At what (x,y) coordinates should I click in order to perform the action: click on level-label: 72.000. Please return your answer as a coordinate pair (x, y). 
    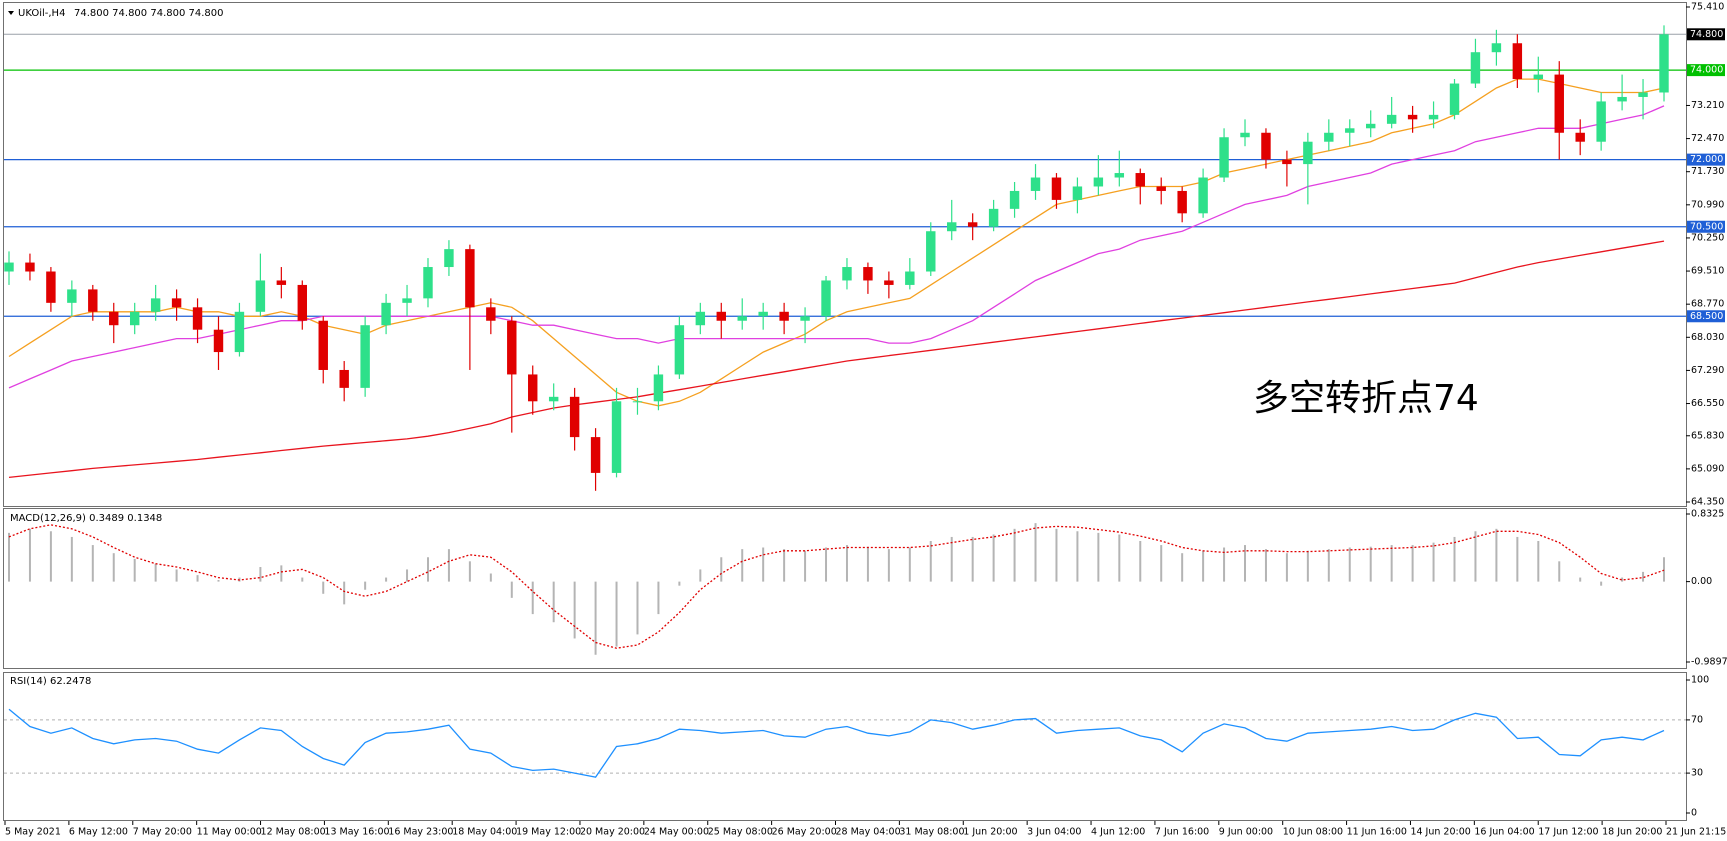
    Looking at the image, I should click on (1706, 159).